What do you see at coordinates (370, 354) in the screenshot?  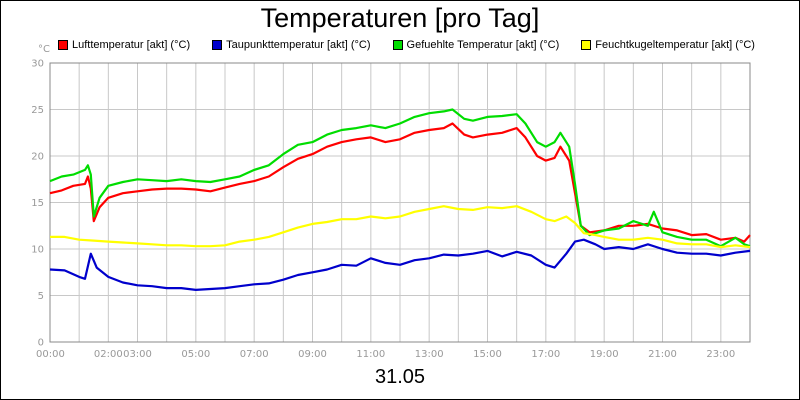 I see `x-tick-label: 11:00` at bounding box center [370, 354].